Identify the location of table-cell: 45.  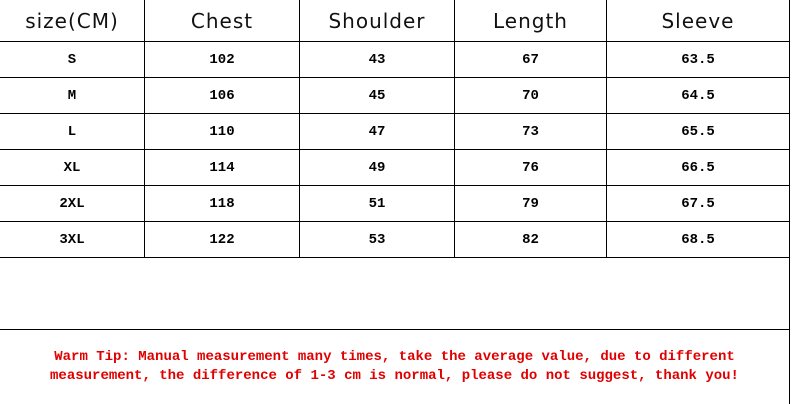
(377, 95).